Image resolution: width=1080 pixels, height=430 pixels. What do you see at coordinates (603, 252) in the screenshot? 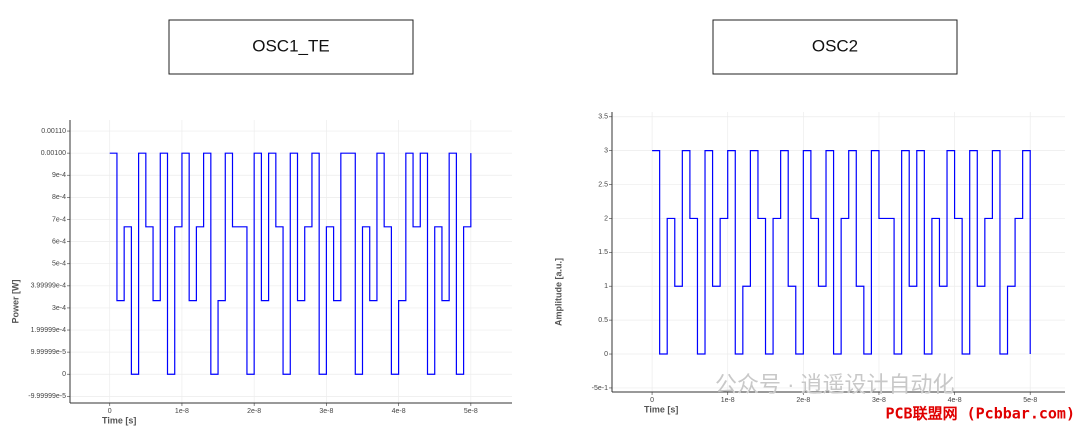
I see `y-tick-label: 1.5` at bounding box center [603, 252].